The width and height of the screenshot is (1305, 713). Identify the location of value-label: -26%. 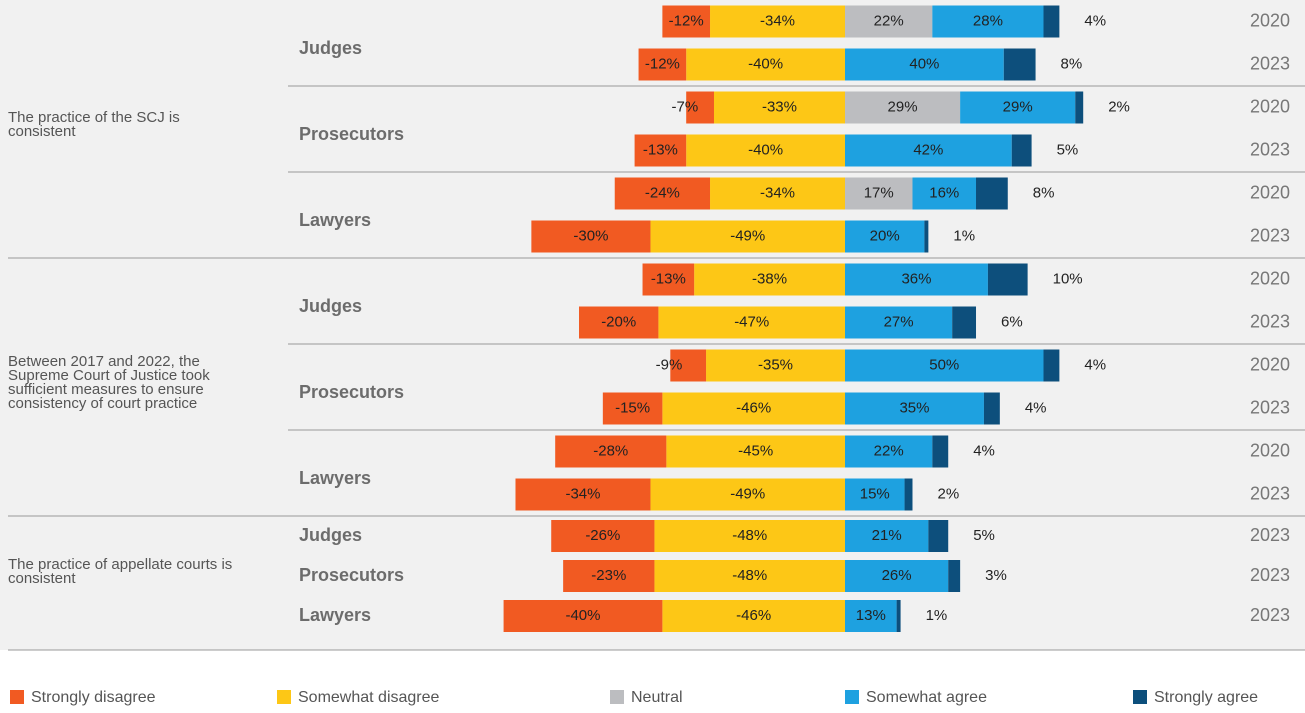
(602, 535).